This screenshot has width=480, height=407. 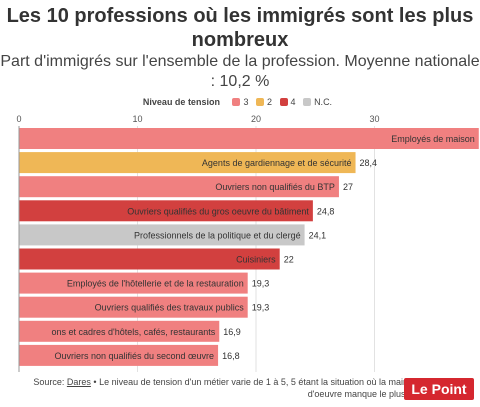 I want to click on x-tick-label: 10, so click(x=137, y=119).